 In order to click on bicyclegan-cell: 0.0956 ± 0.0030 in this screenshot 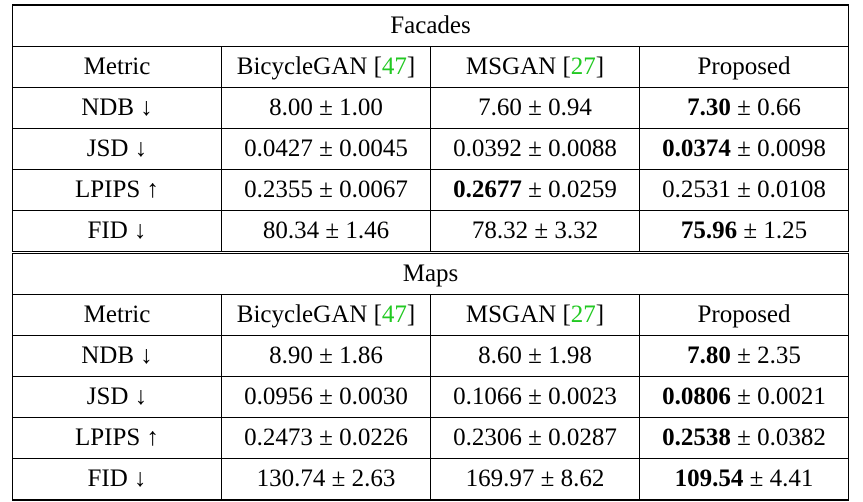, I will do `click(326, 397)`.